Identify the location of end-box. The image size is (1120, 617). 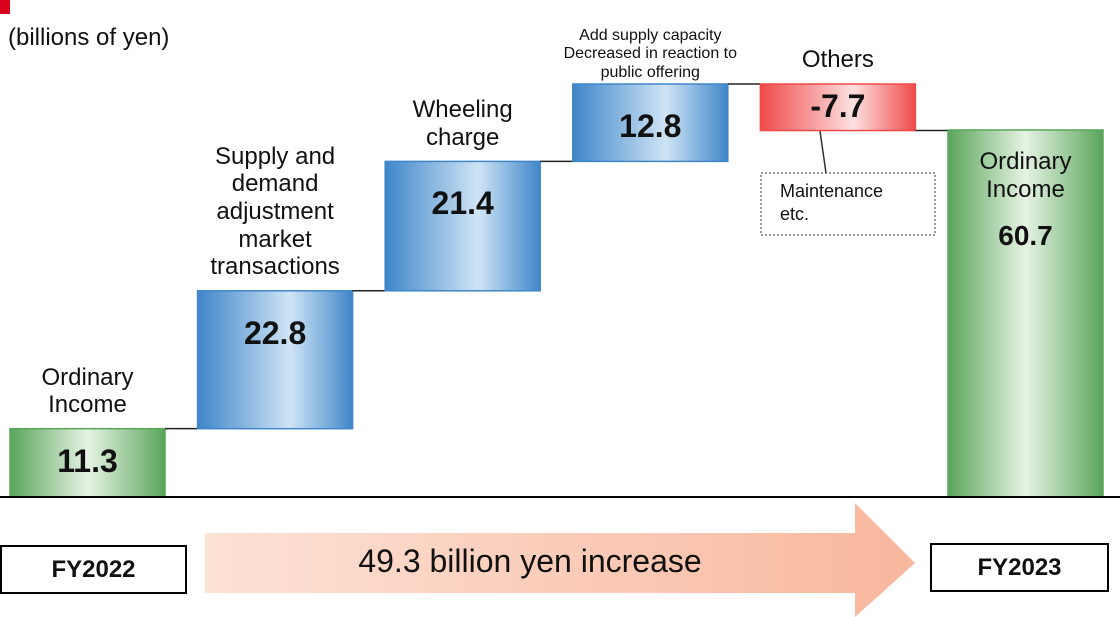
(1019, 567).